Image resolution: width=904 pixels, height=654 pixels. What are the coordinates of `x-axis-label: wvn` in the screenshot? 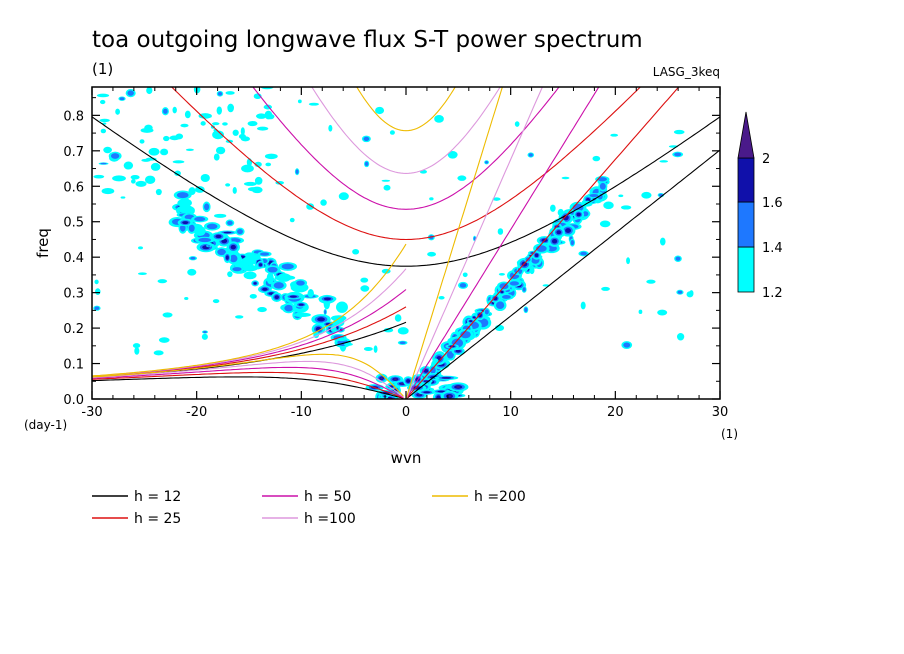 It's located at (406, 458).